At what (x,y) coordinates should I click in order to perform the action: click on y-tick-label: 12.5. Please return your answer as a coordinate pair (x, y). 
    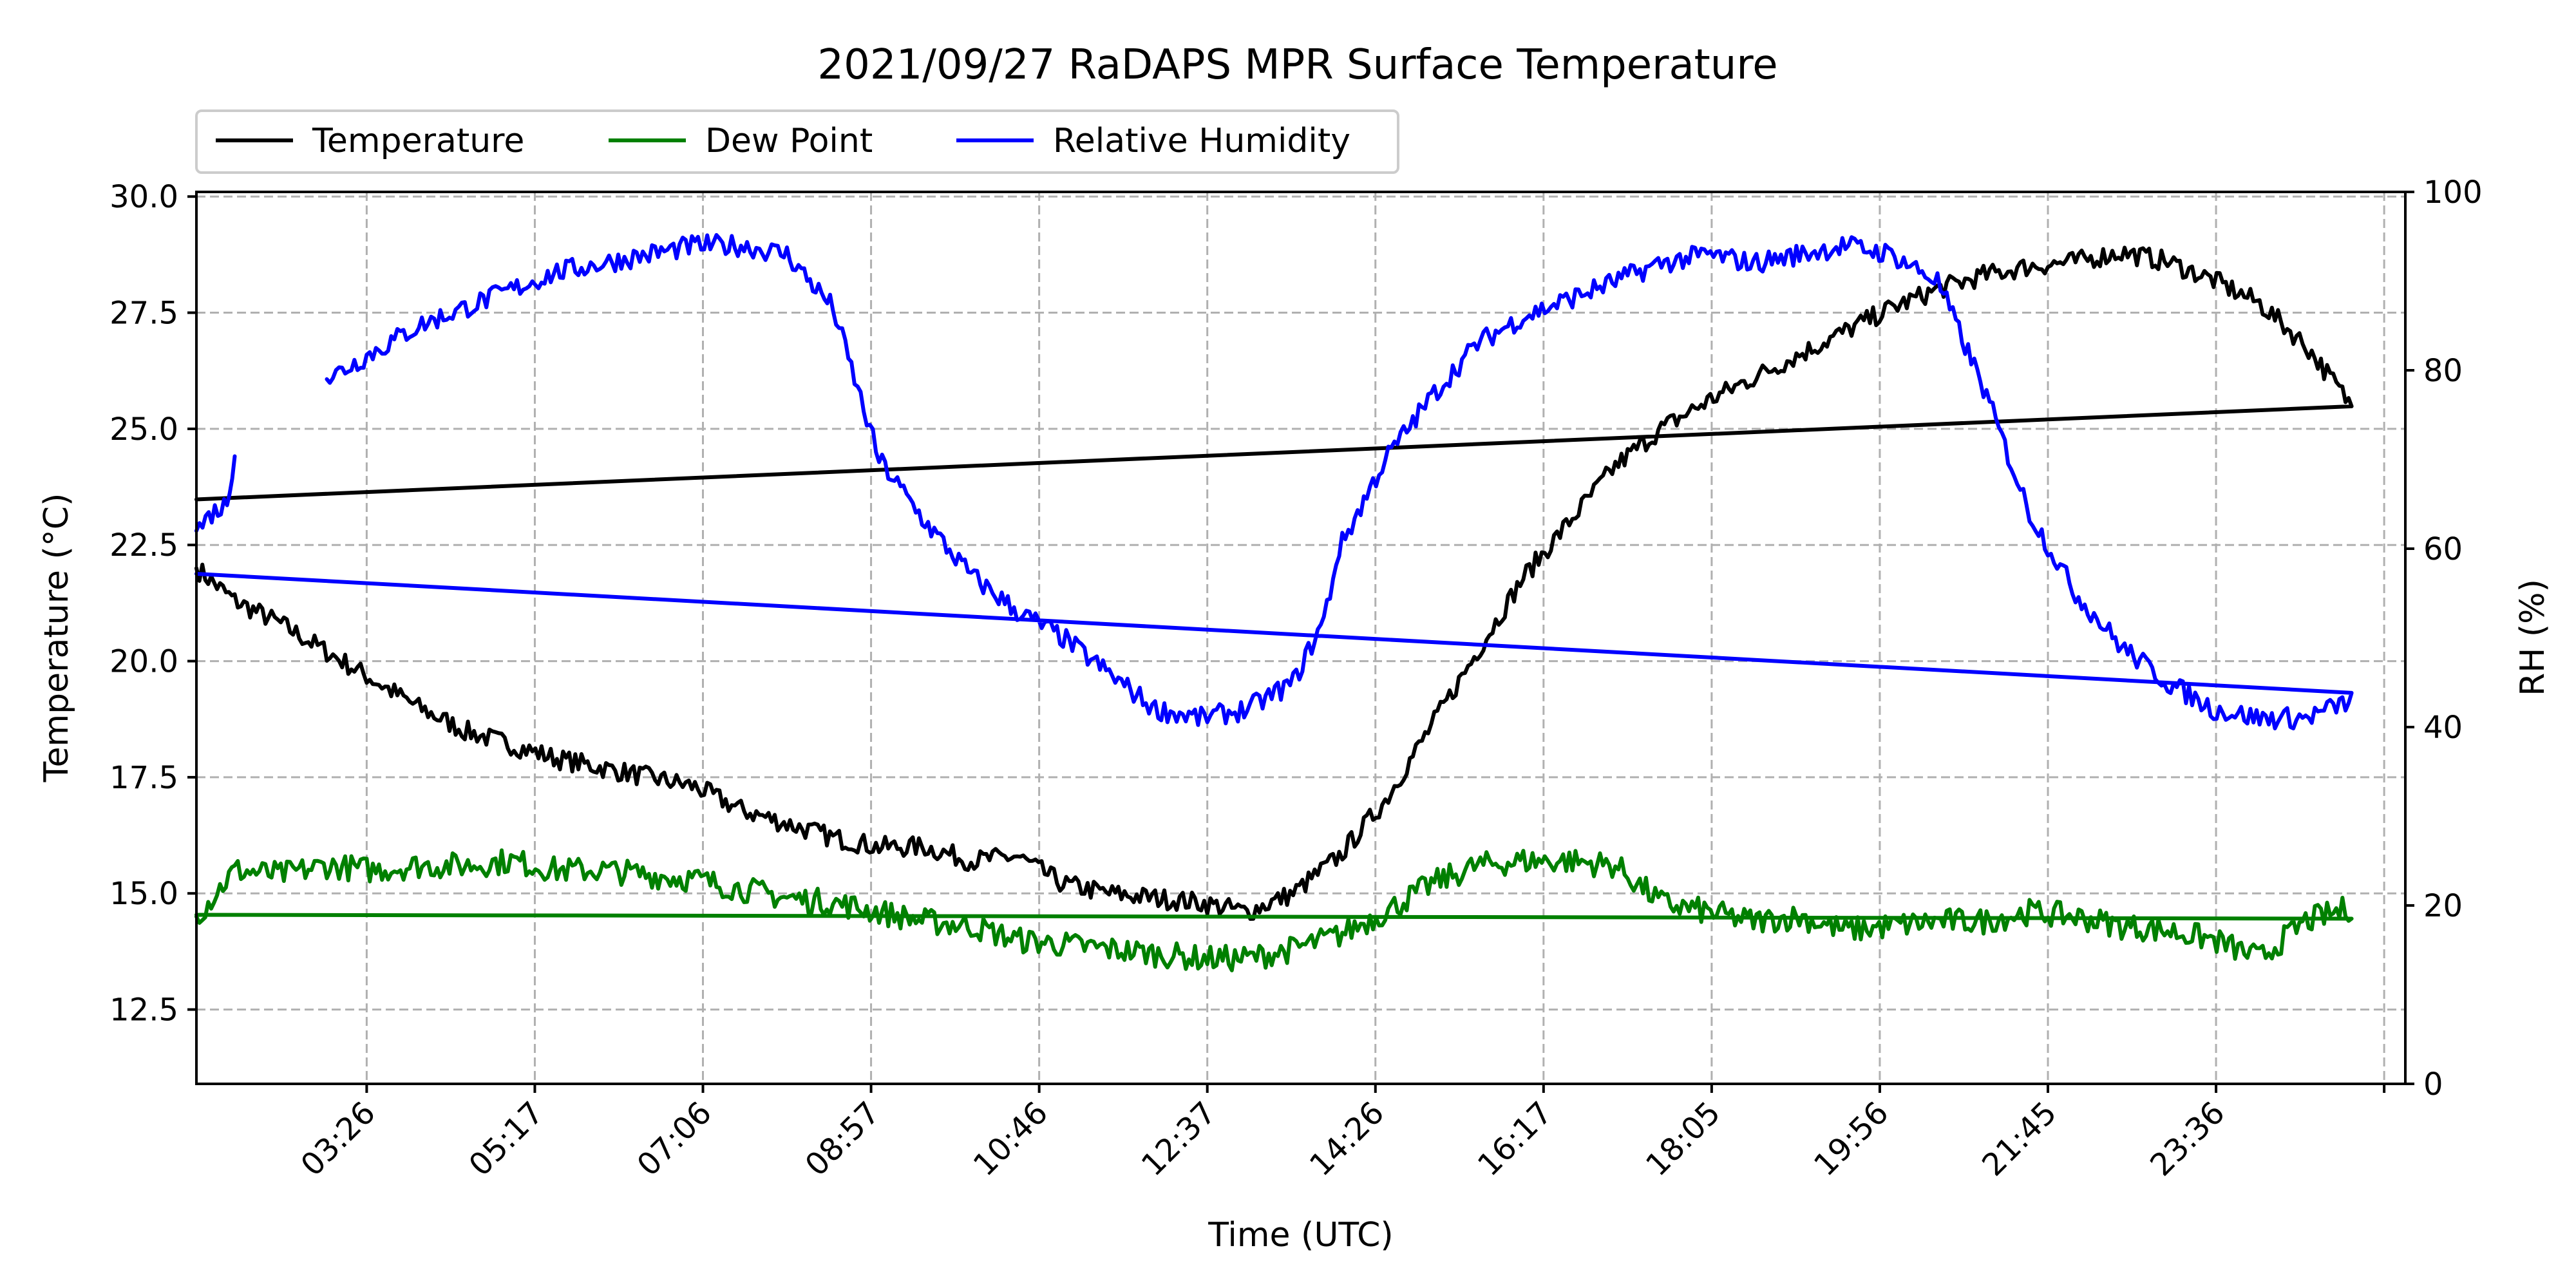
    Looking at the image, I should click on (143, 1010).